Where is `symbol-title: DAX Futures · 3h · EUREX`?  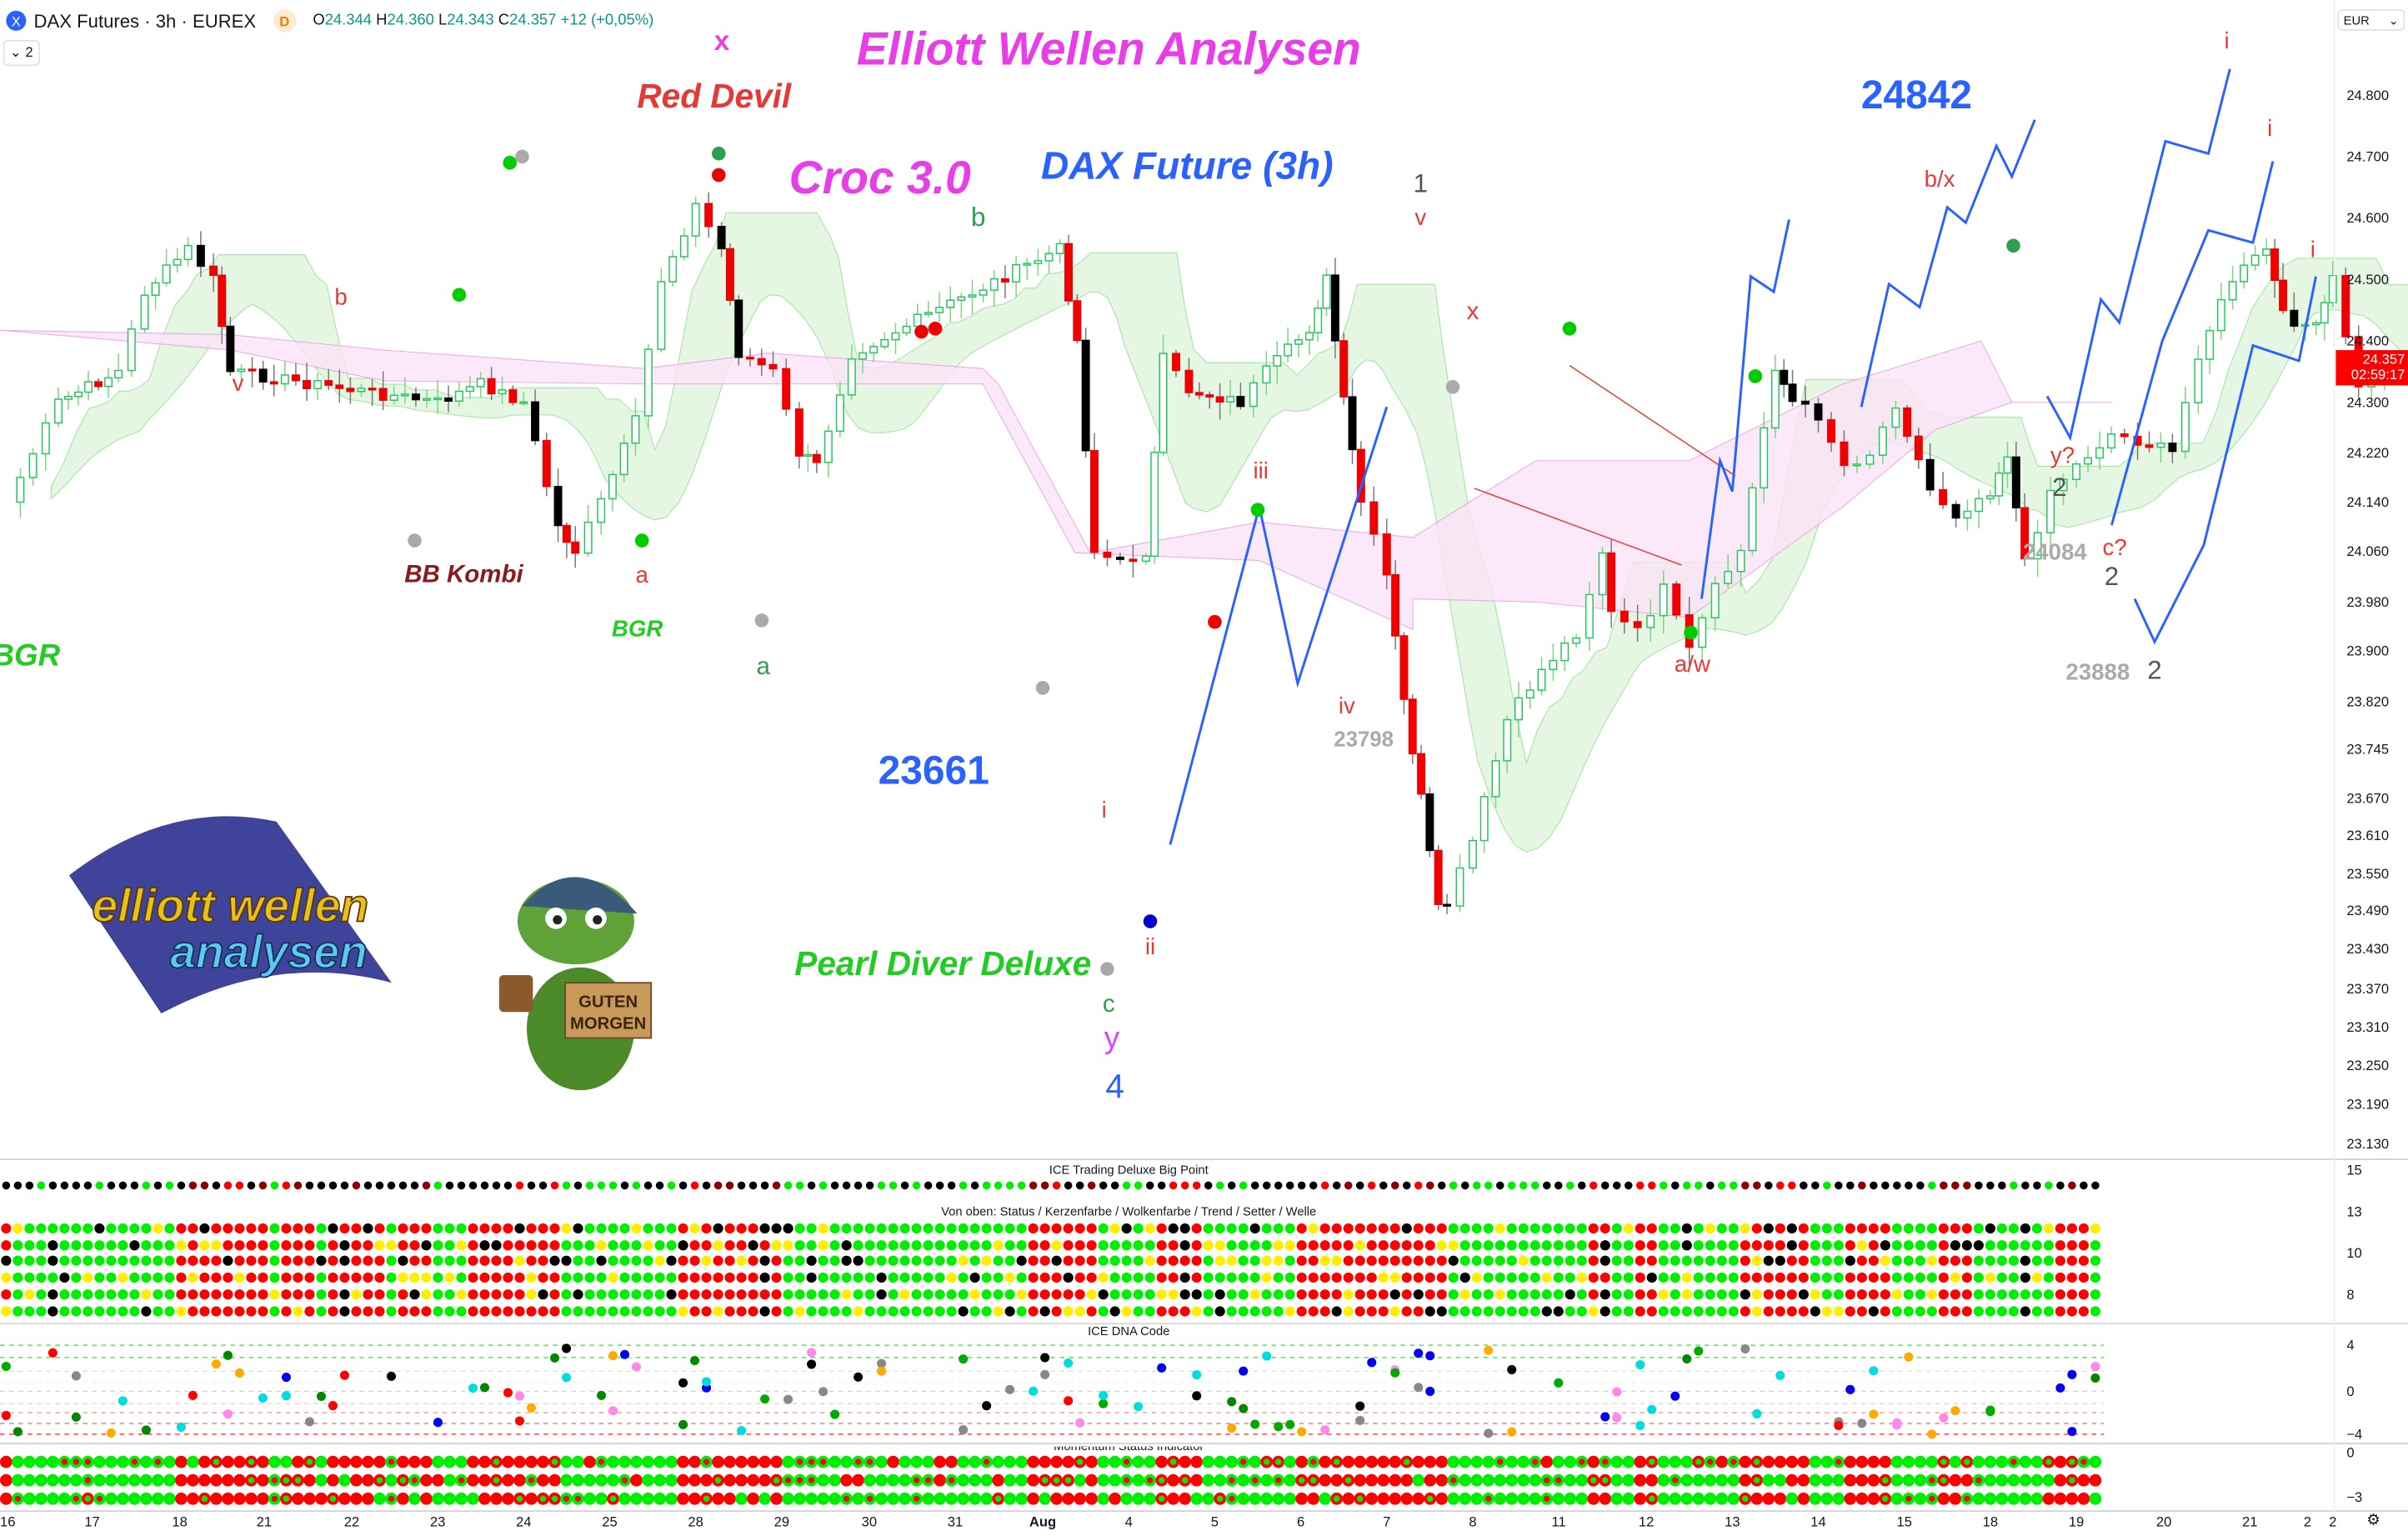
symbol-title: DAX Futures · 3h · EUREX is located at coordinates (145, 20).